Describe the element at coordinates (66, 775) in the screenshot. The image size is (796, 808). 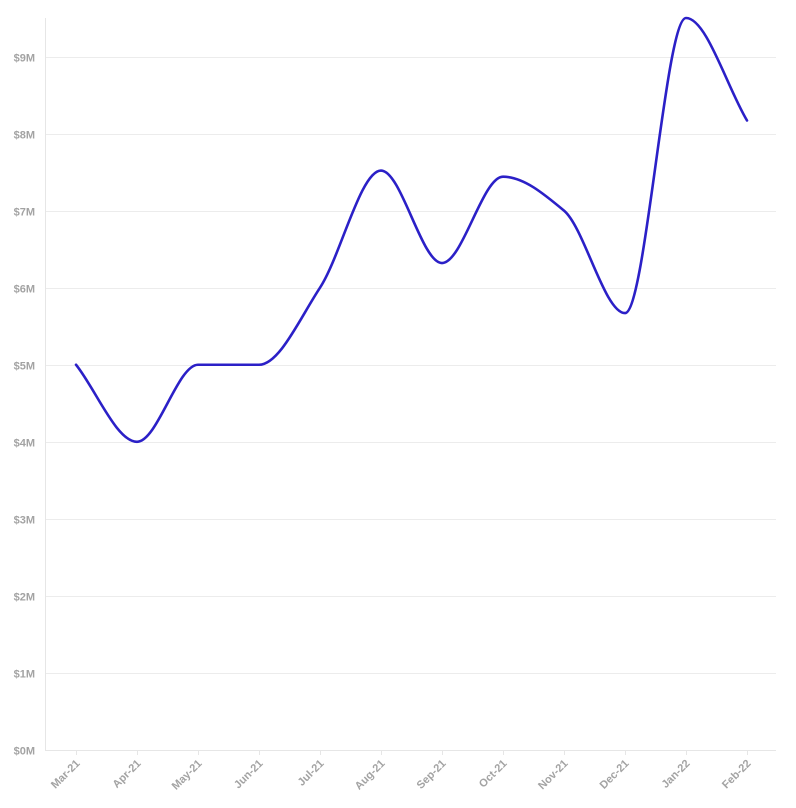
I see `x-tick-label: Mar-21` at that location.